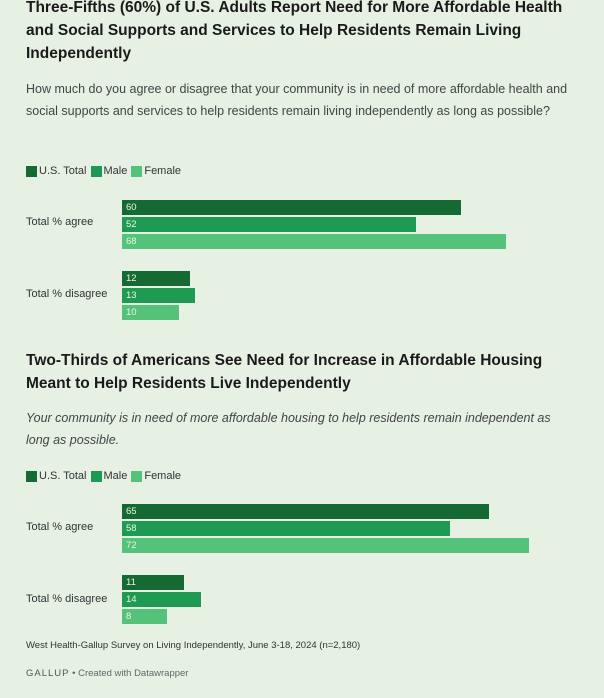  What do you see at coordinates (286, 528) in the screenshot?
I see `chart-2-bar-agree-male` at bounding box center [286, 528].